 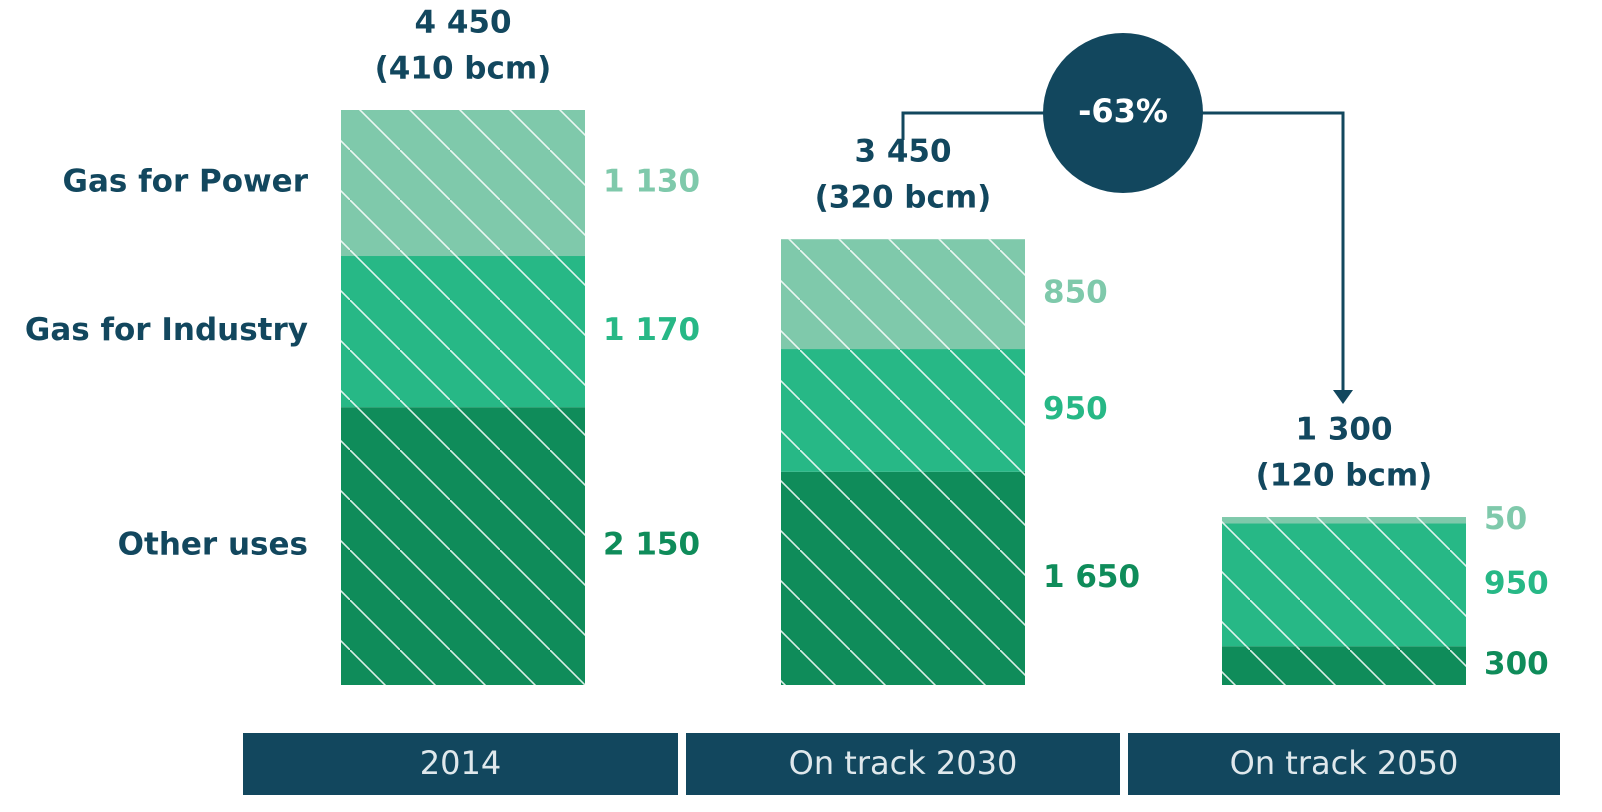 I want to click on bcm-label: (410 bcm), so click(x=463, y=69).